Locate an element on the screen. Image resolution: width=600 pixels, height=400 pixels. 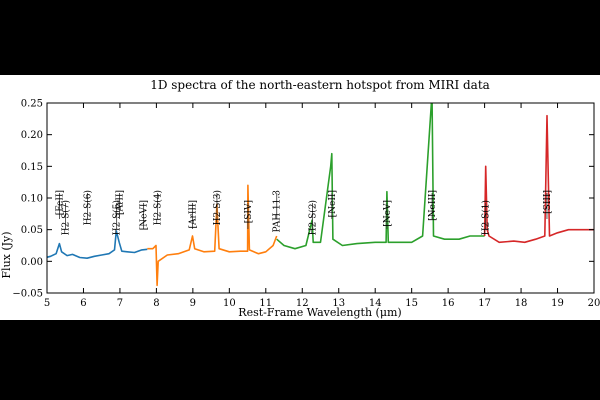
x-tick-label: 19 is located at coordinates (557, 303).